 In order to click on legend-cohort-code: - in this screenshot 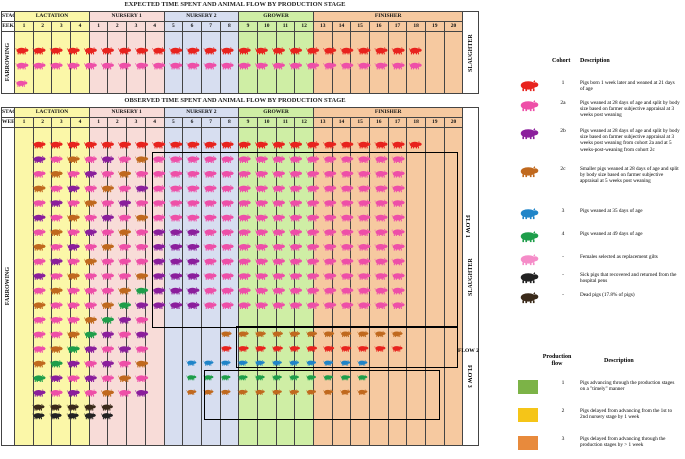, I will do `click(563, 257)`.